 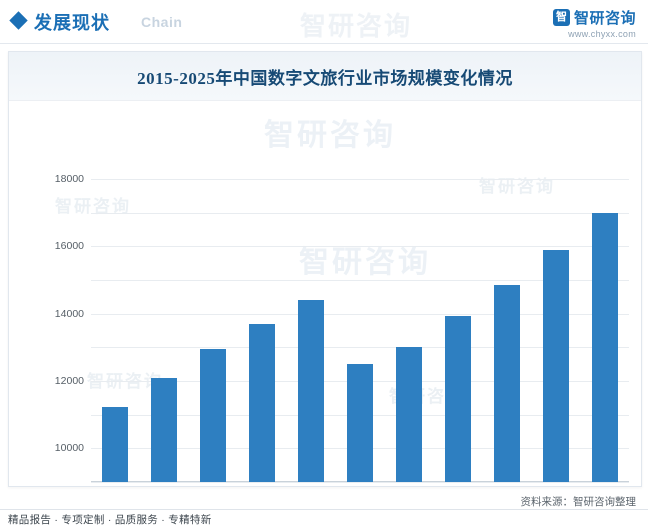 What do you see at coordinates (110, 520) in the screenshot?
I see `footer-tagline: 精品报告 · 专项定制 · 品质服务 · 专精特新` at bounding box center [110, 520].